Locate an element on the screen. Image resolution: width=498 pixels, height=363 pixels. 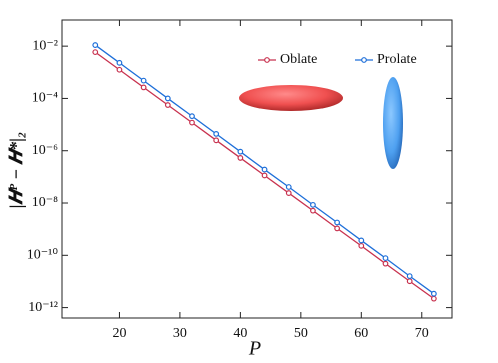
x-tick-label: 60 is located at coordinates (361, 333).